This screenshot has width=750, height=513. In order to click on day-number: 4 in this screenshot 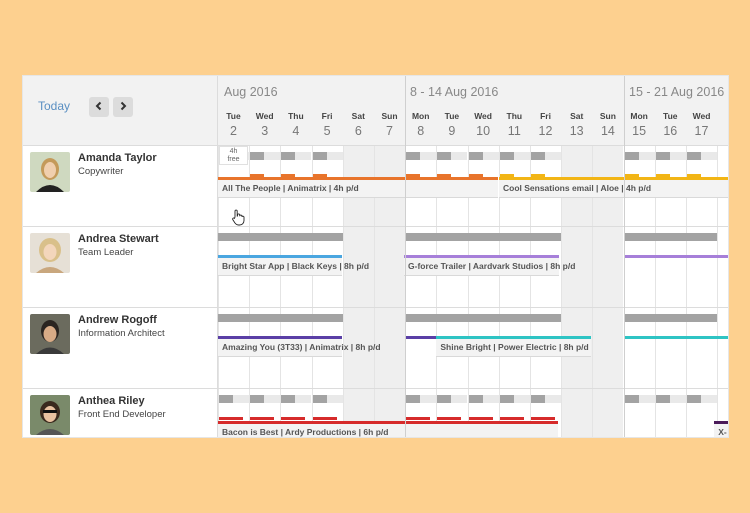, I will do `click(296, 131)`.